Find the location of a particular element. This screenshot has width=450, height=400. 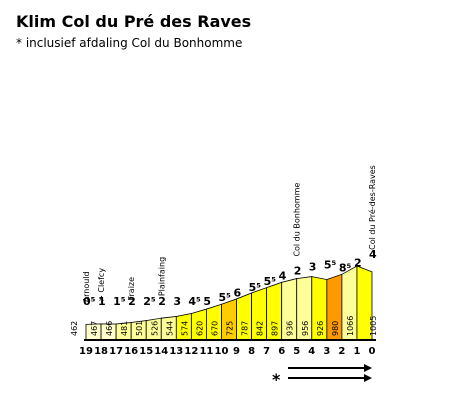

km-label: 16 is located at coordinates (131, 351).